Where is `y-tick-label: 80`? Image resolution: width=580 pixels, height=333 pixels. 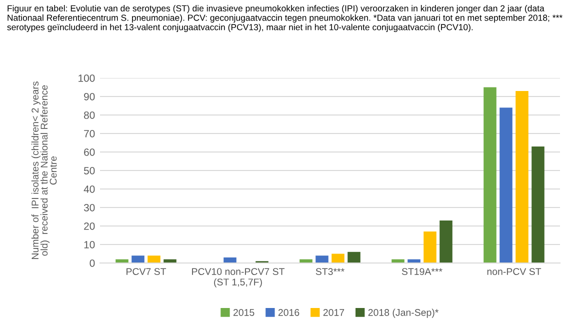
y-tick-label: 80 is located at coordinates (89, 115).